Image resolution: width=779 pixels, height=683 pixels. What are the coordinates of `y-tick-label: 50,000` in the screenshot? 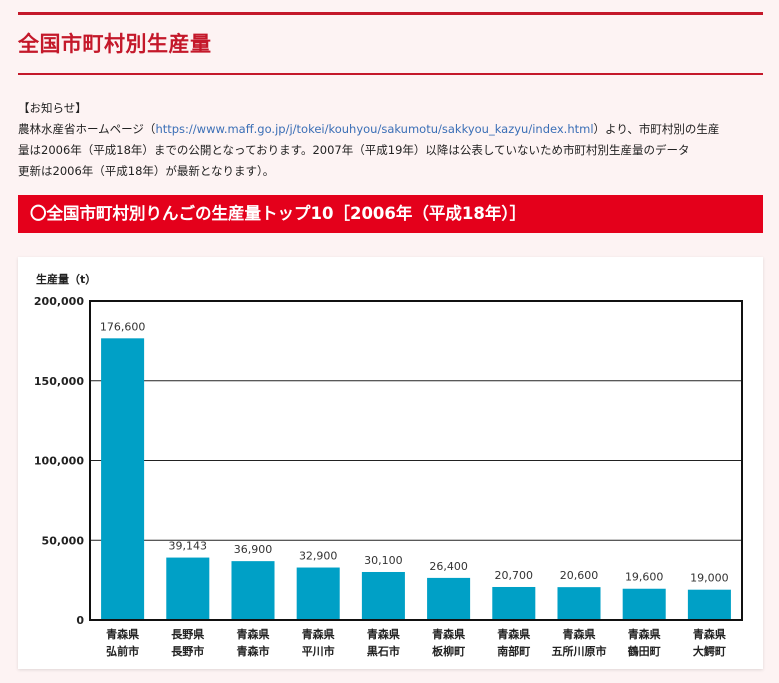 It's located at (63, 540).